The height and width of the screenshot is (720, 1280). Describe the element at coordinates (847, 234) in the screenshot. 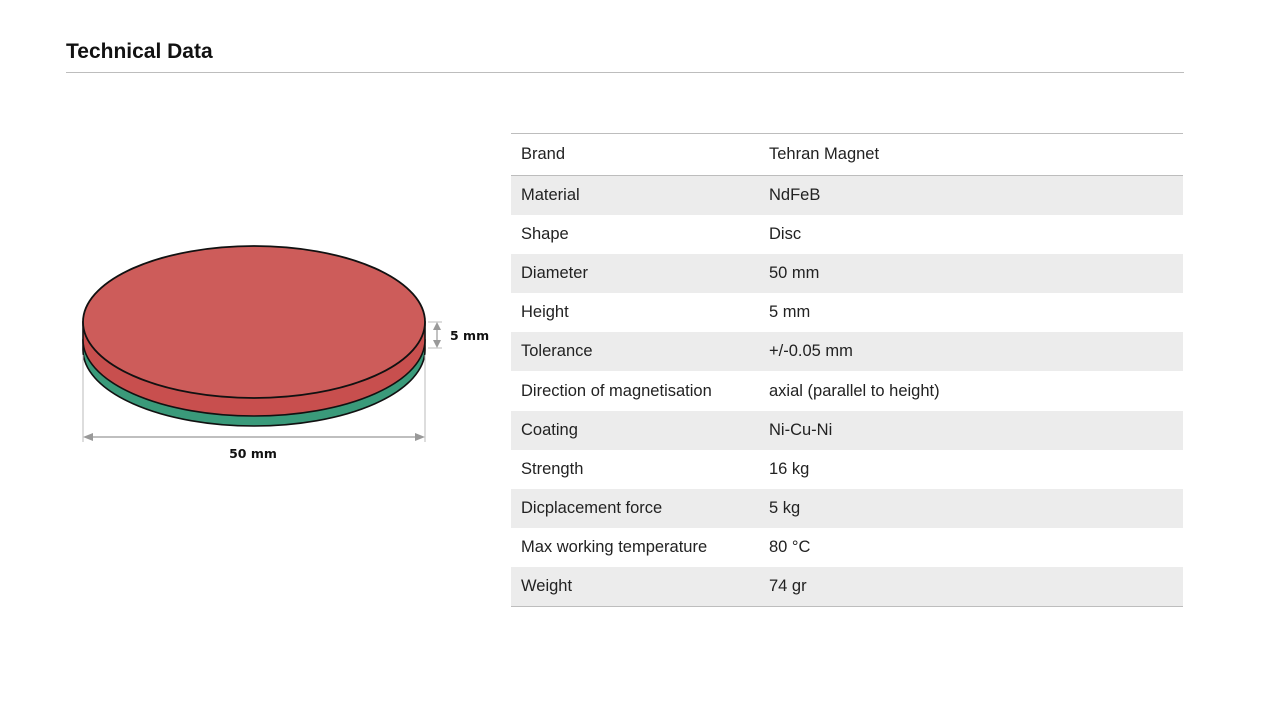

I see `spec-row: Shape Disc` at that location.